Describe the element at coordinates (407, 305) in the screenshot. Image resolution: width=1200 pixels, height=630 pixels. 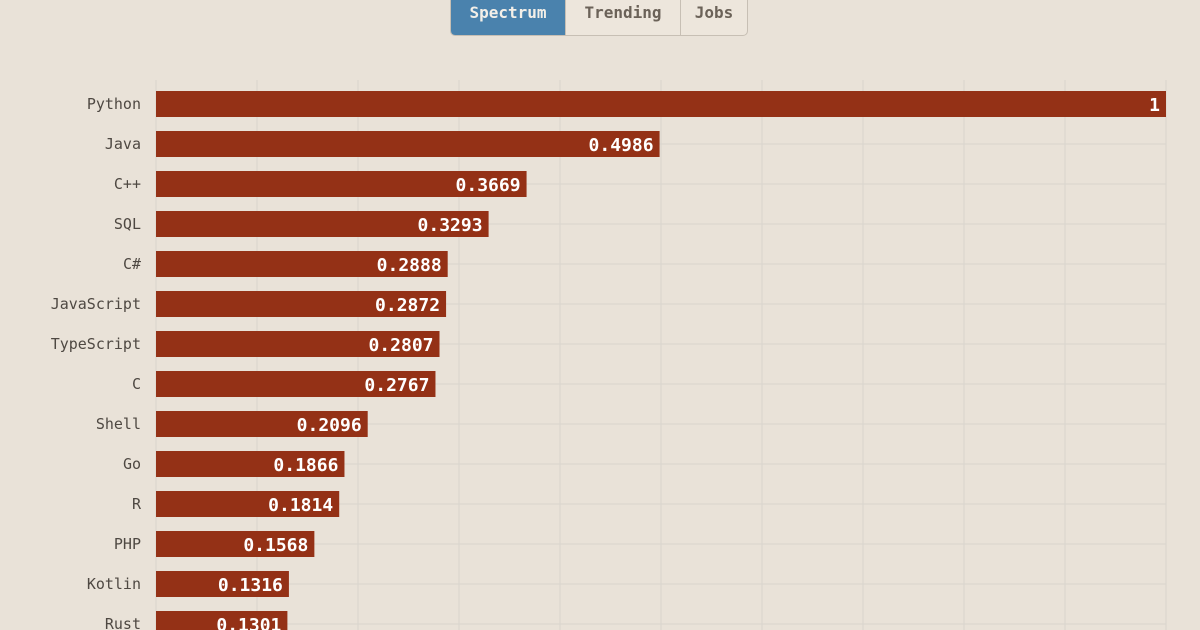
I see `value-label: 0.2872` at that location.